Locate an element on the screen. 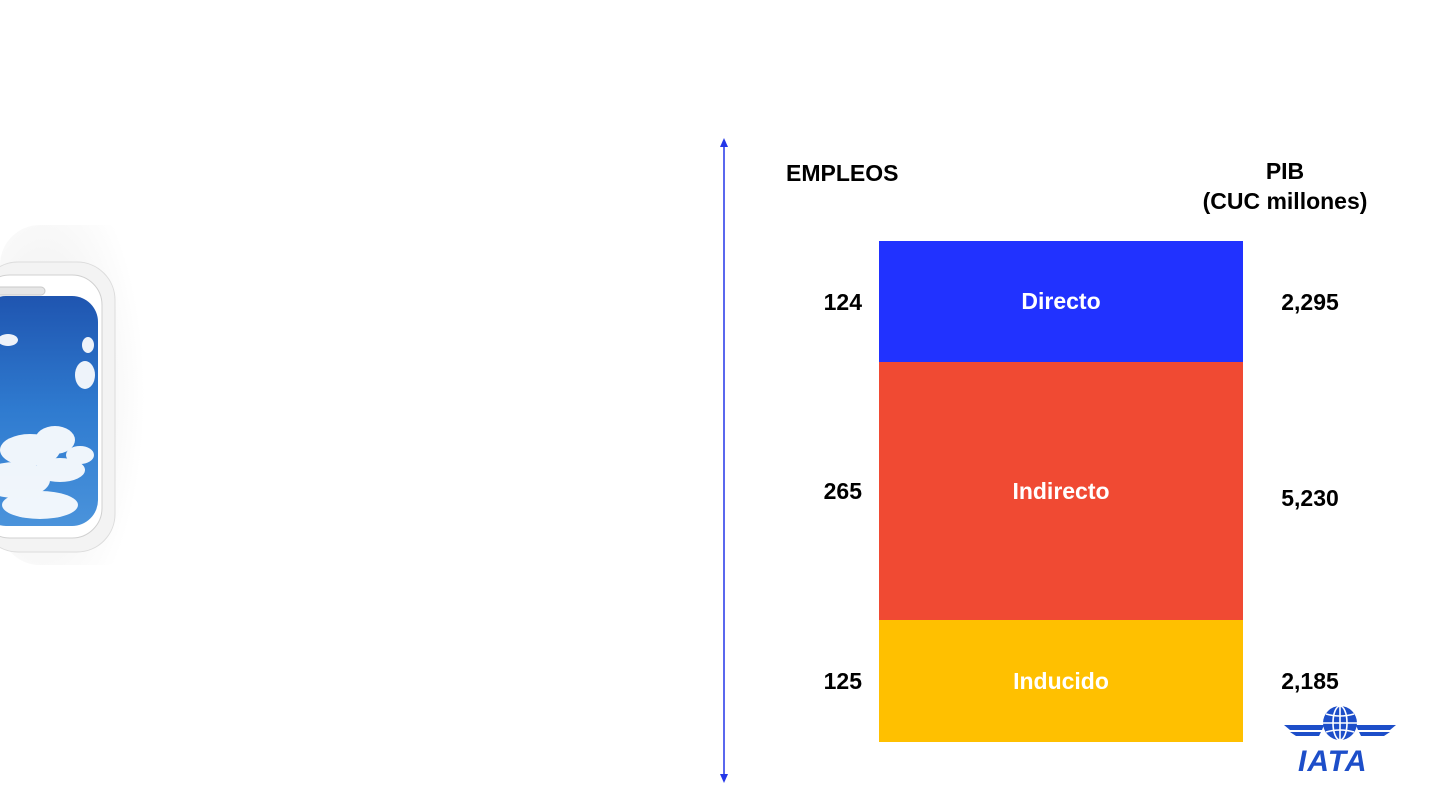 The image size is (1440, 810). airplane-window-image is located at coordinates (72, 395).